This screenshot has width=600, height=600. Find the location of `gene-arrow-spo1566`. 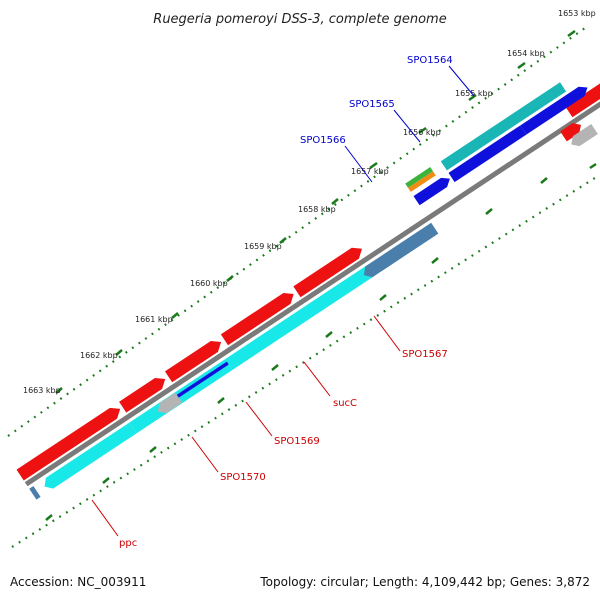

gene-arrow-spo1566 is located at coordinates (431, 191).